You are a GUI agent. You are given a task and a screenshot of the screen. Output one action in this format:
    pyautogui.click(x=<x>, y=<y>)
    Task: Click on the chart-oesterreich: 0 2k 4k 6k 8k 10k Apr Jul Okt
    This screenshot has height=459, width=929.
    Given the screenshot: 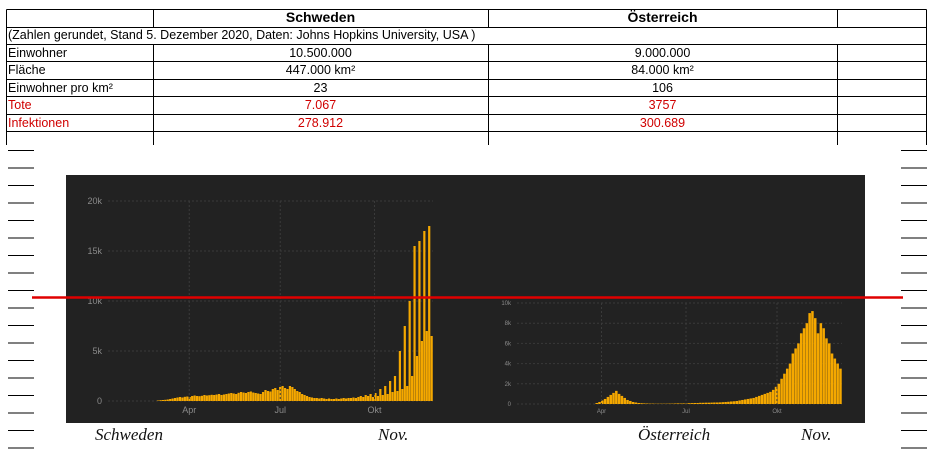 What is the action you would take?
    pyautogui.click(x=671, y=358)
    